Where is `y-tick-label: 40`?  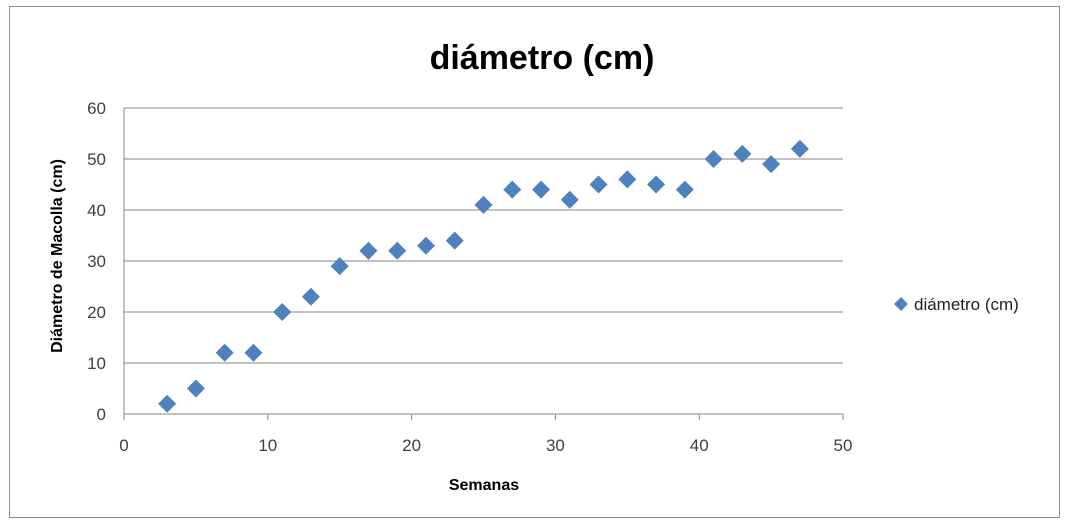
y-tick-label: 40 is located at coordinates (96, 210).